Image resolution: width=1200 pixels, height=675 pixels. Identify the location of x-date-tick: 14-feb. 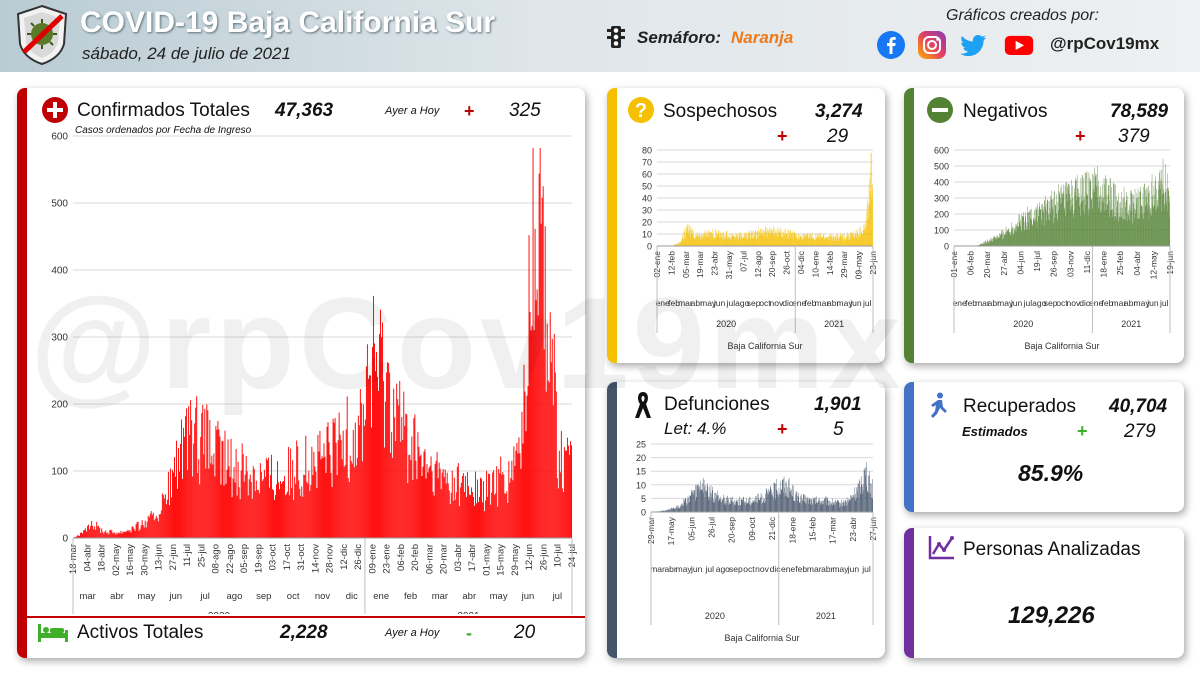
(830, 263).